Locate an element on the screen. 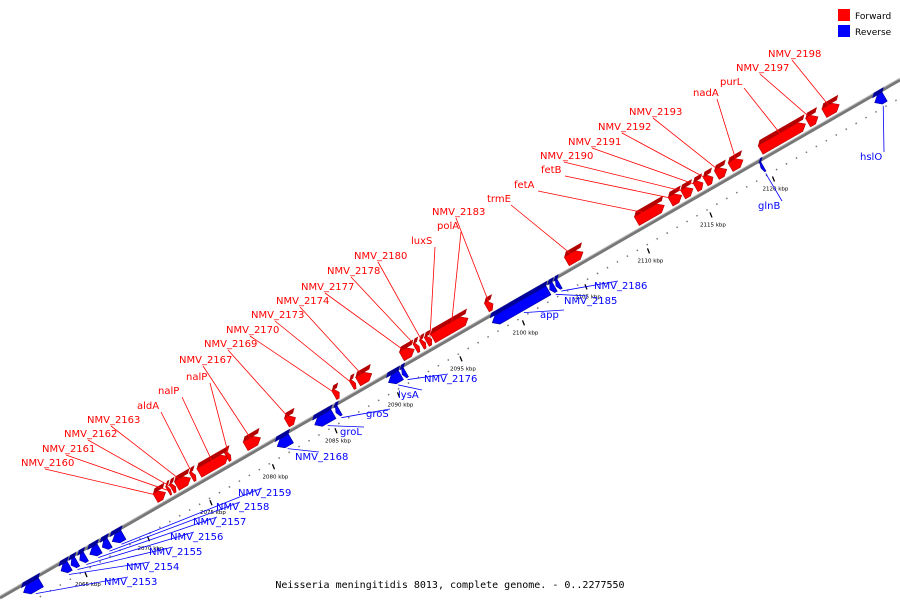  gene-label: polA is located at coordinates (448, 226).